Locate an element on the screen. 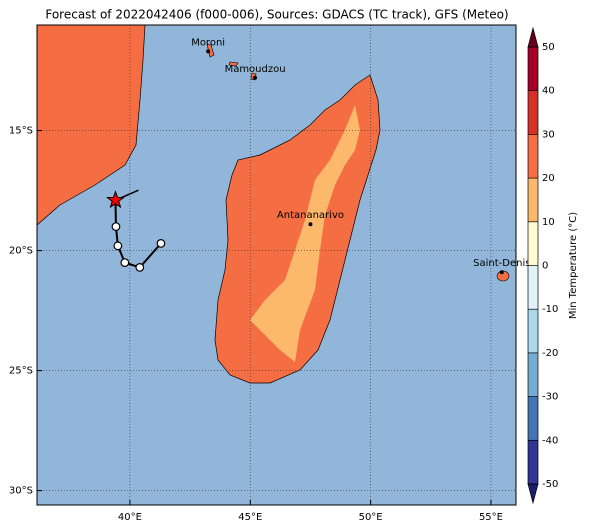  colorbar-tick-label: -30 is located at coordinates (550, 397).